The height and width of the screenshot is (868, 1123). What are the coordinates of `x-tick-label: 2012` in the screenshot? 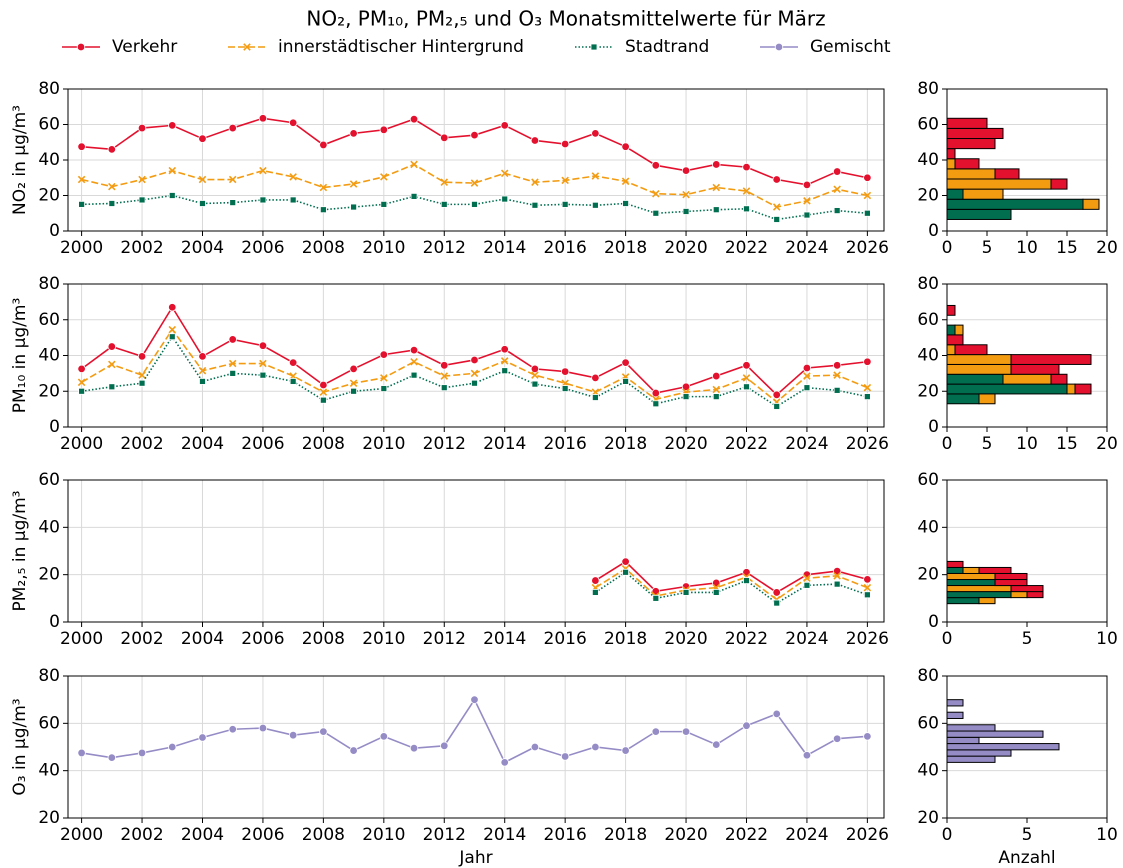 It's located at (444, 639).